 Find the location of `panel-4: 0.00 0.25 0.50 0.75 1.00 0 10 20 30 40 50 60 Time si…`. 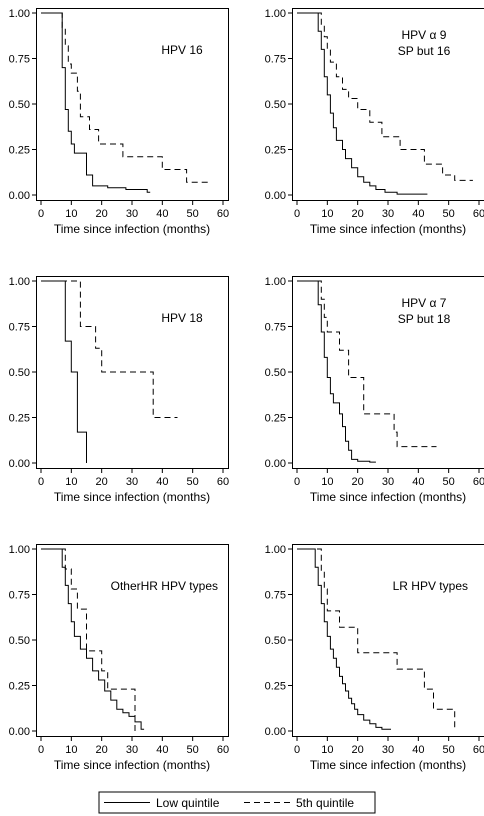

panel-4: 0.00 0.25 0.50 0.75 1.00 0 10 20 30 40 50 60 Time si… is located at coordinates (374, 390).